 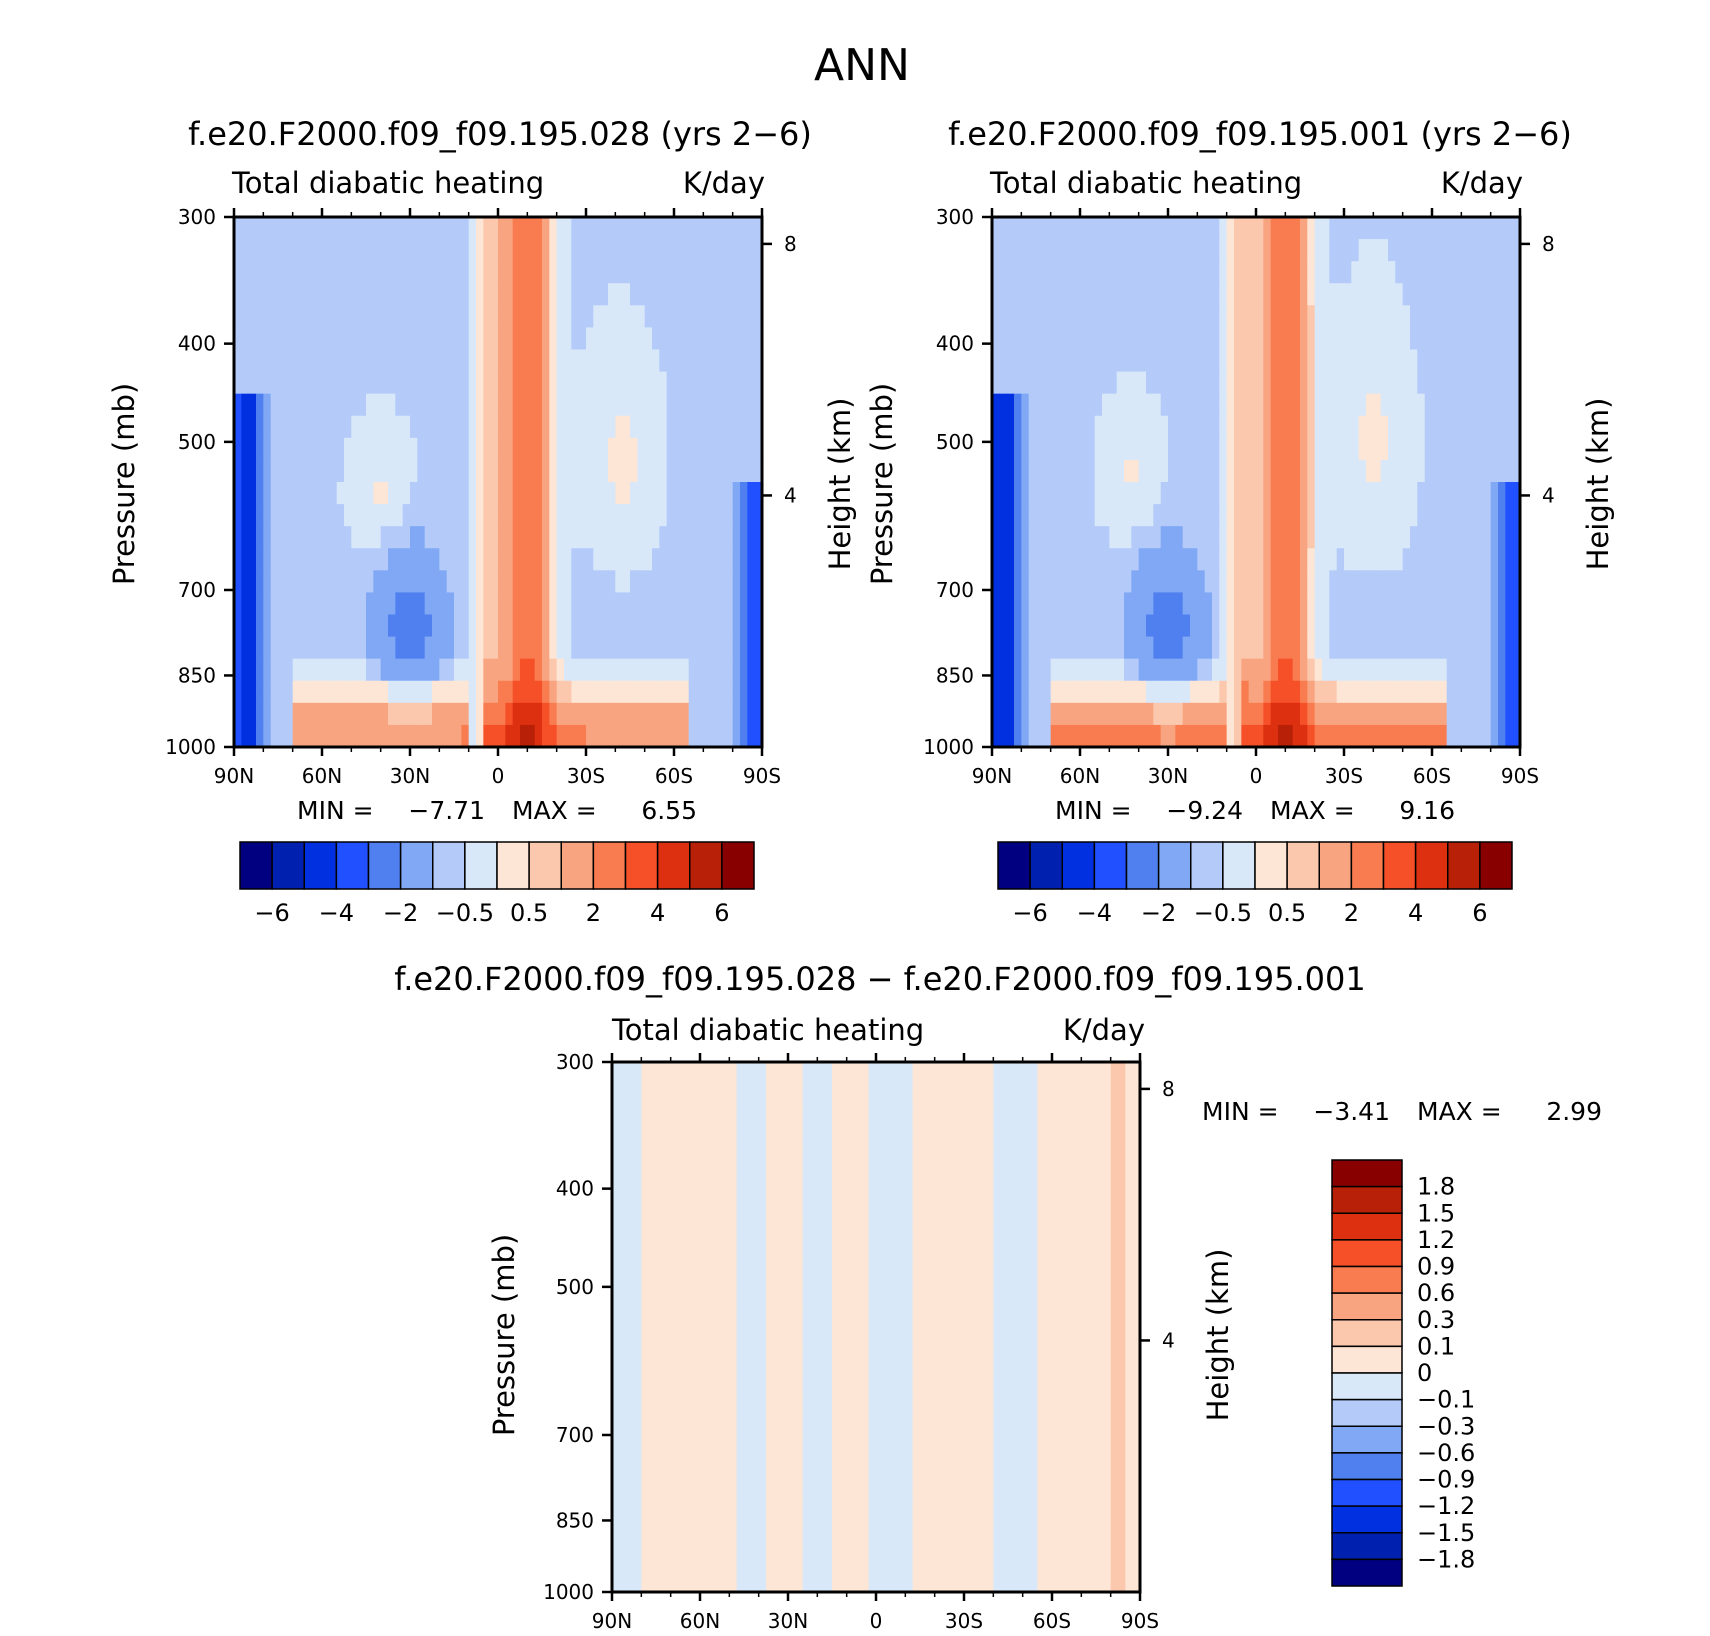 What do you see at coordinates (1479, 913) in the screenshot?
I see `colorbar-label: 6` at bounding box center [1479, 913].